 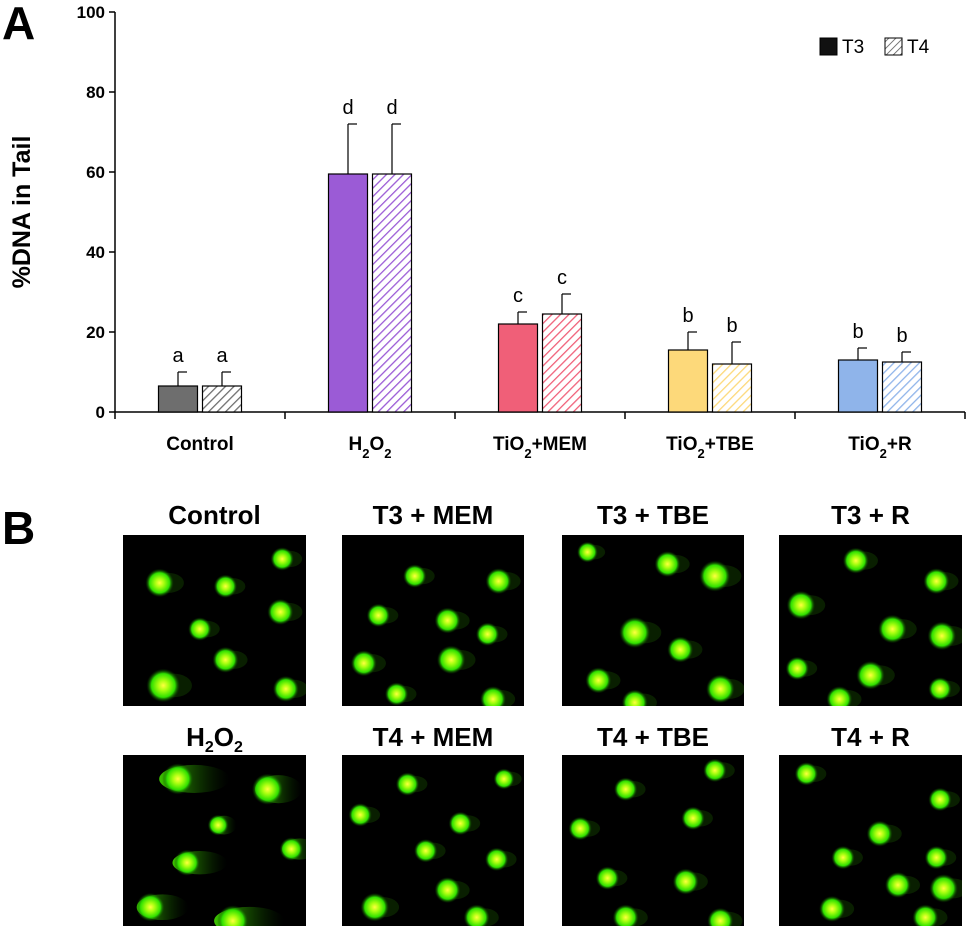 What do you see at coordinates (200, 444) in the screenshot?
I see `x-tick-label: Control` at bounding box center [200, 444].